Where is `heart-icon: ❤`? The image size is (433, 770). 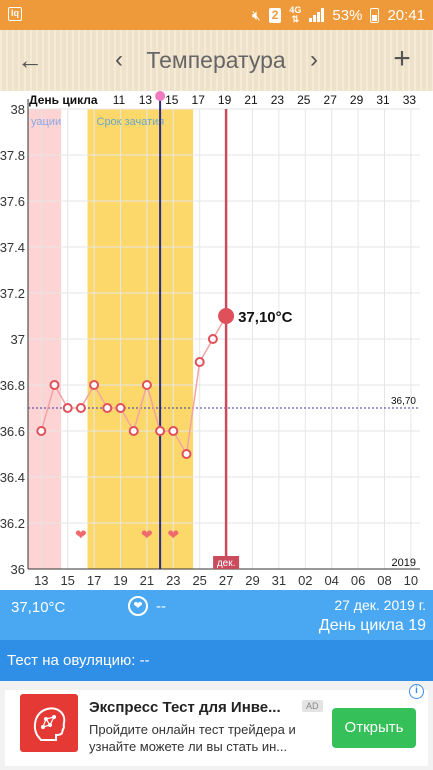
heart-icon: ❤ is located at coordinates (138, 606).